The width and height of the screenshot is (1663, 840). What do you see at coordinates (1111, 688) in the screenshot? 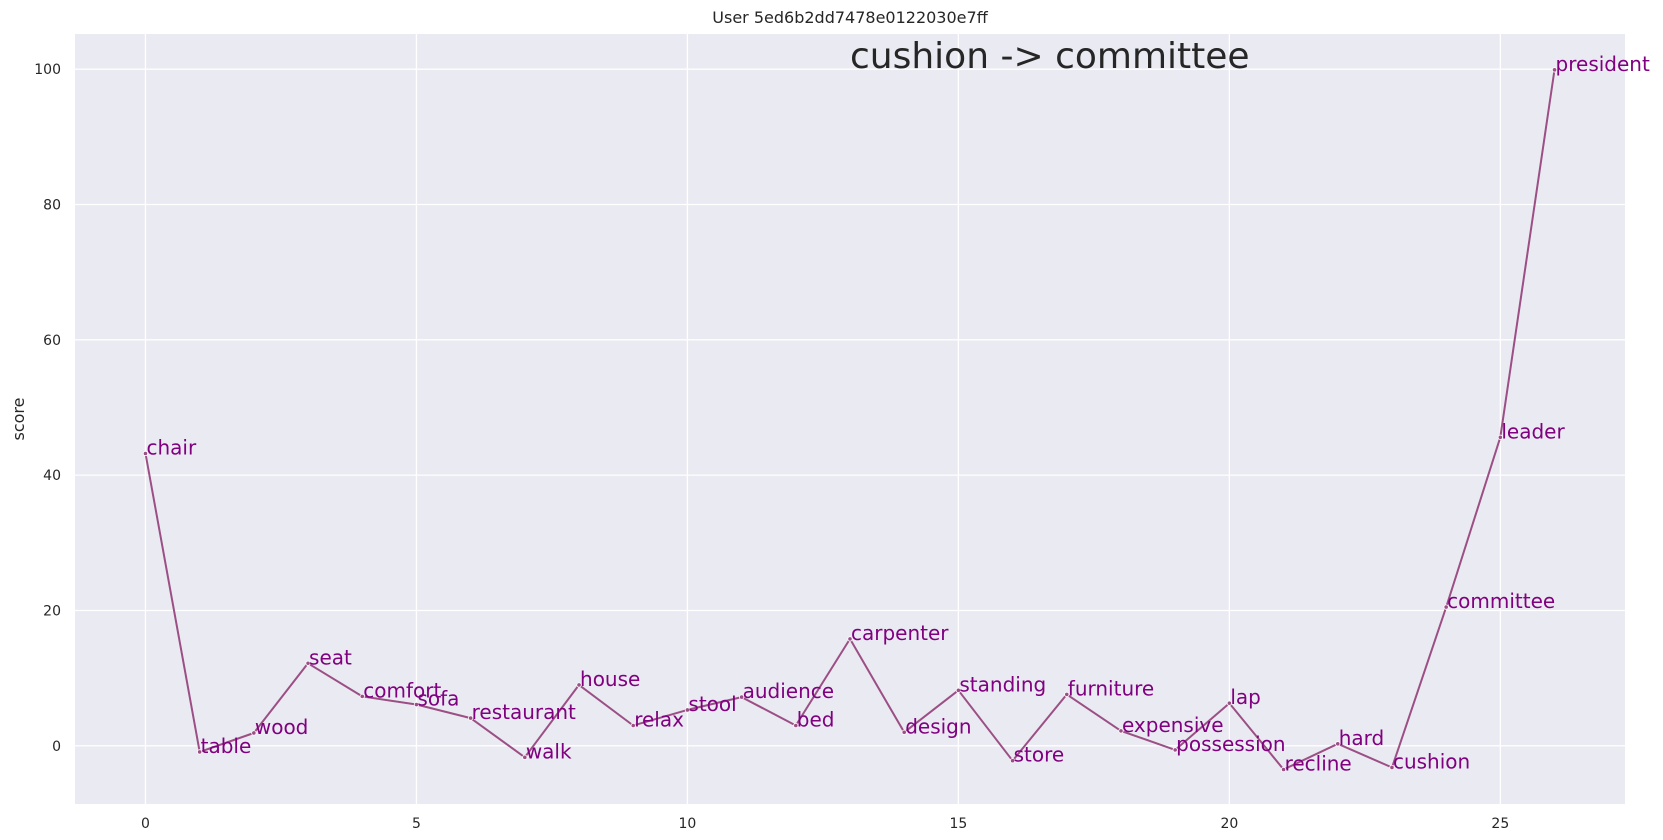
I see `point-label: furniture` at bounding box center [1111, 688].